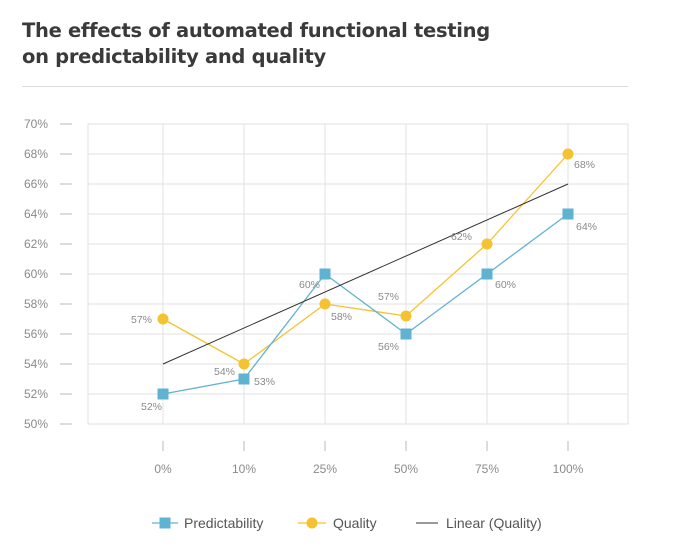 This screenshot has height=547, width=684. I want to click on title-divider, so click(325, 86).